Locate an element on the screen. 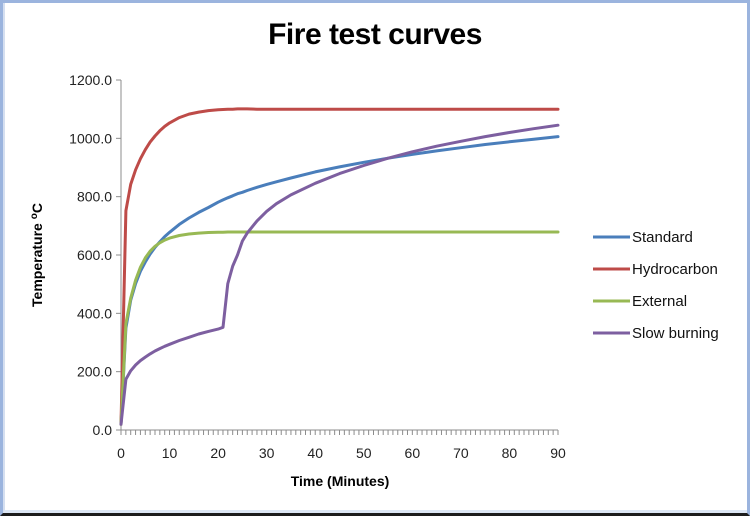 This screenshot has width=750, height=516. legend-item-hydrocarbon: Hydrocarbon is located at coordinates (655, 269).